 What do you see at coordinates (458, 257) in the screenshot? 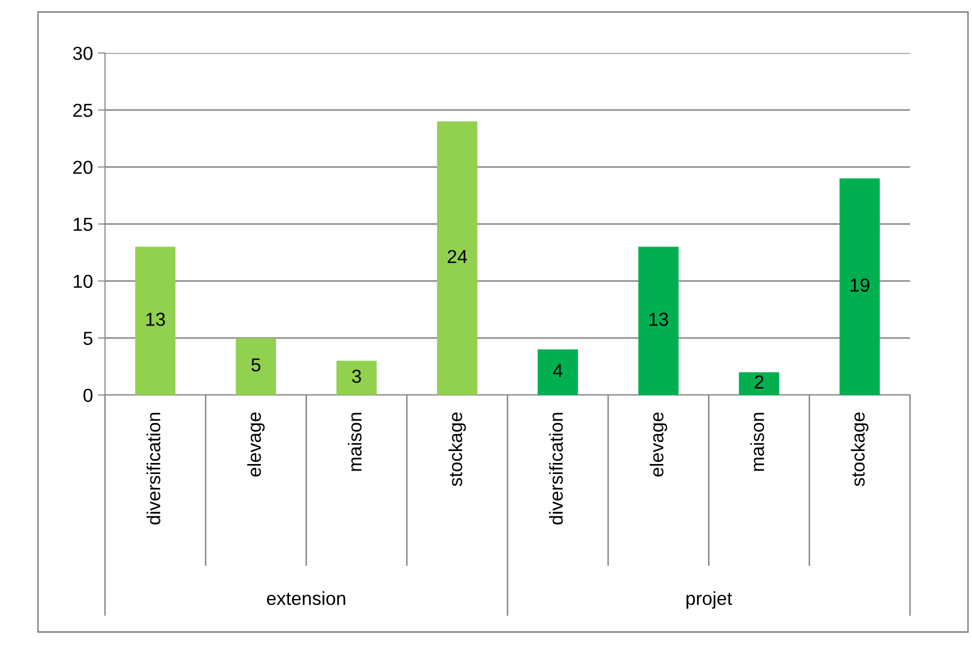
I see `data-label: 24` at bounding box center [458, 257].